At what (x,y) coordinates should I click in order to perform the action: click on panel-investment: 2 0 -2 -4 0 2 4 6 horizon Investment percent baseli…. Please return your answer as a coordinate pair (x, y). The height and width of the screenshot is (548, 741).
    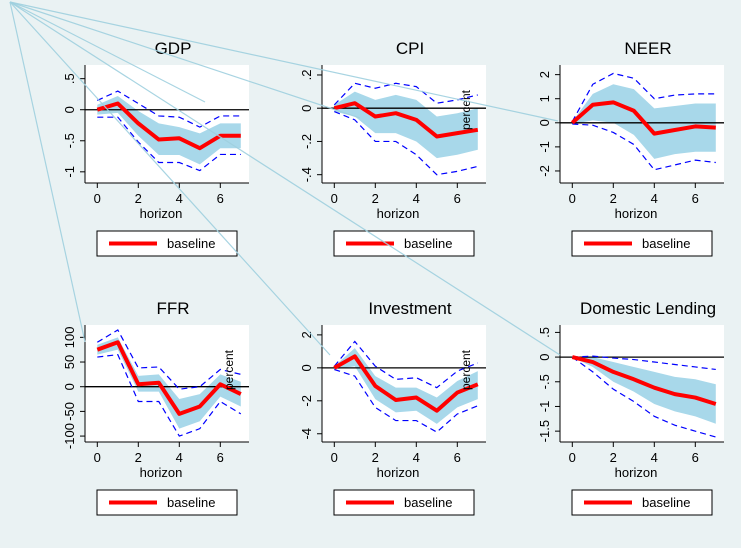
    Looking at the image, I should click on (392, 407).